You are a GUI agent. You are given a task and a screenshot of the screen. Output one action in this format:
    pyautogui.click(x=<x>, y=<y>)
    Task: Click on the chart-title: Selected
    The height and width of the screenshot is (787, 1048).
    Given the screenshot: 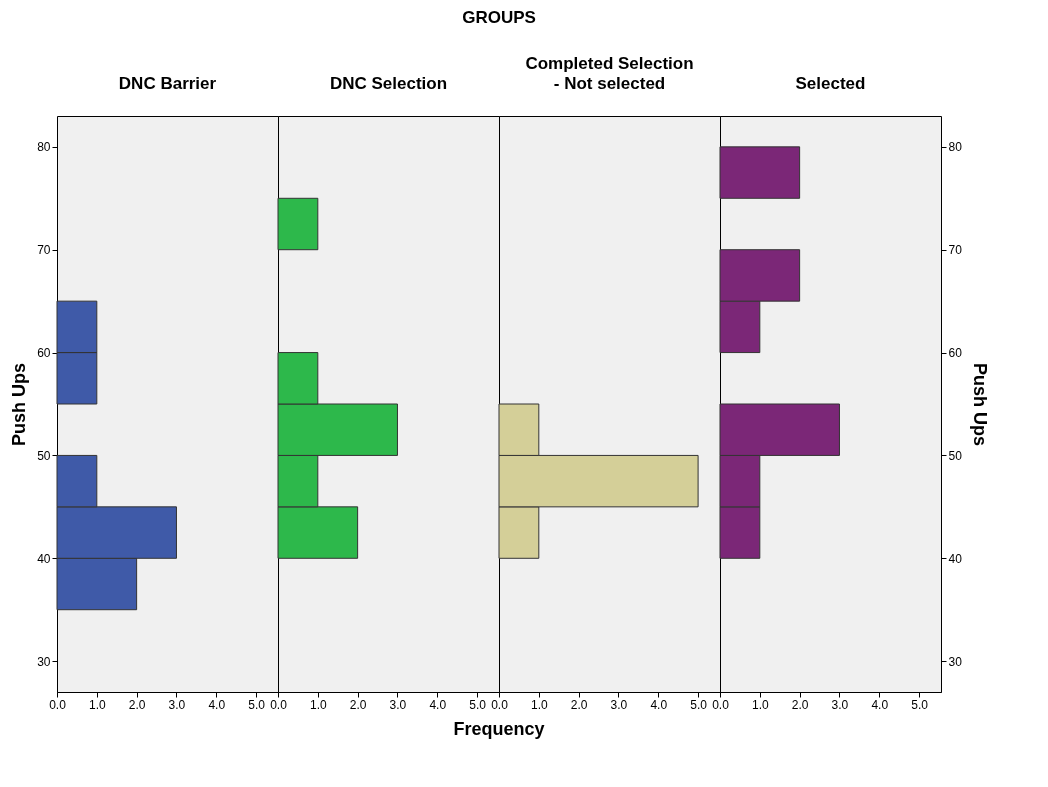 What is the action you would take?
    pyautogui.click(x=830, y=83)
    